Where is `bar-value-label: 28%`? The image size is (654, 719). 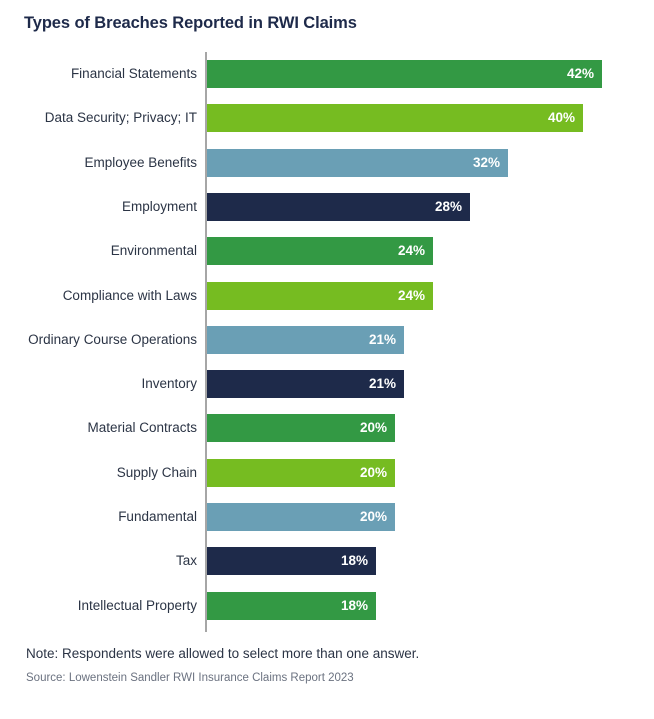 bar-value-label: 28% is located at coordinates (448, 206).